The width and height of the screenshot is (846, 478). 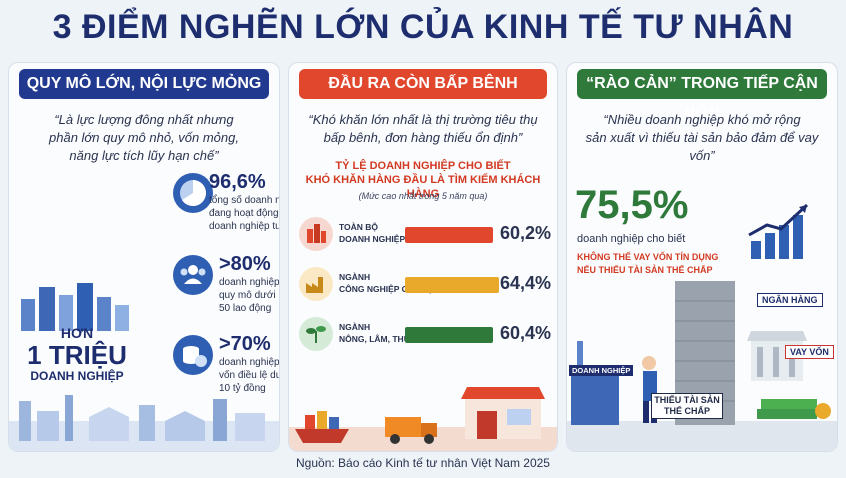 I want to click on five-year-note: (Mức cao nhất trong 5 năm qua), so click(x=423, y=196).